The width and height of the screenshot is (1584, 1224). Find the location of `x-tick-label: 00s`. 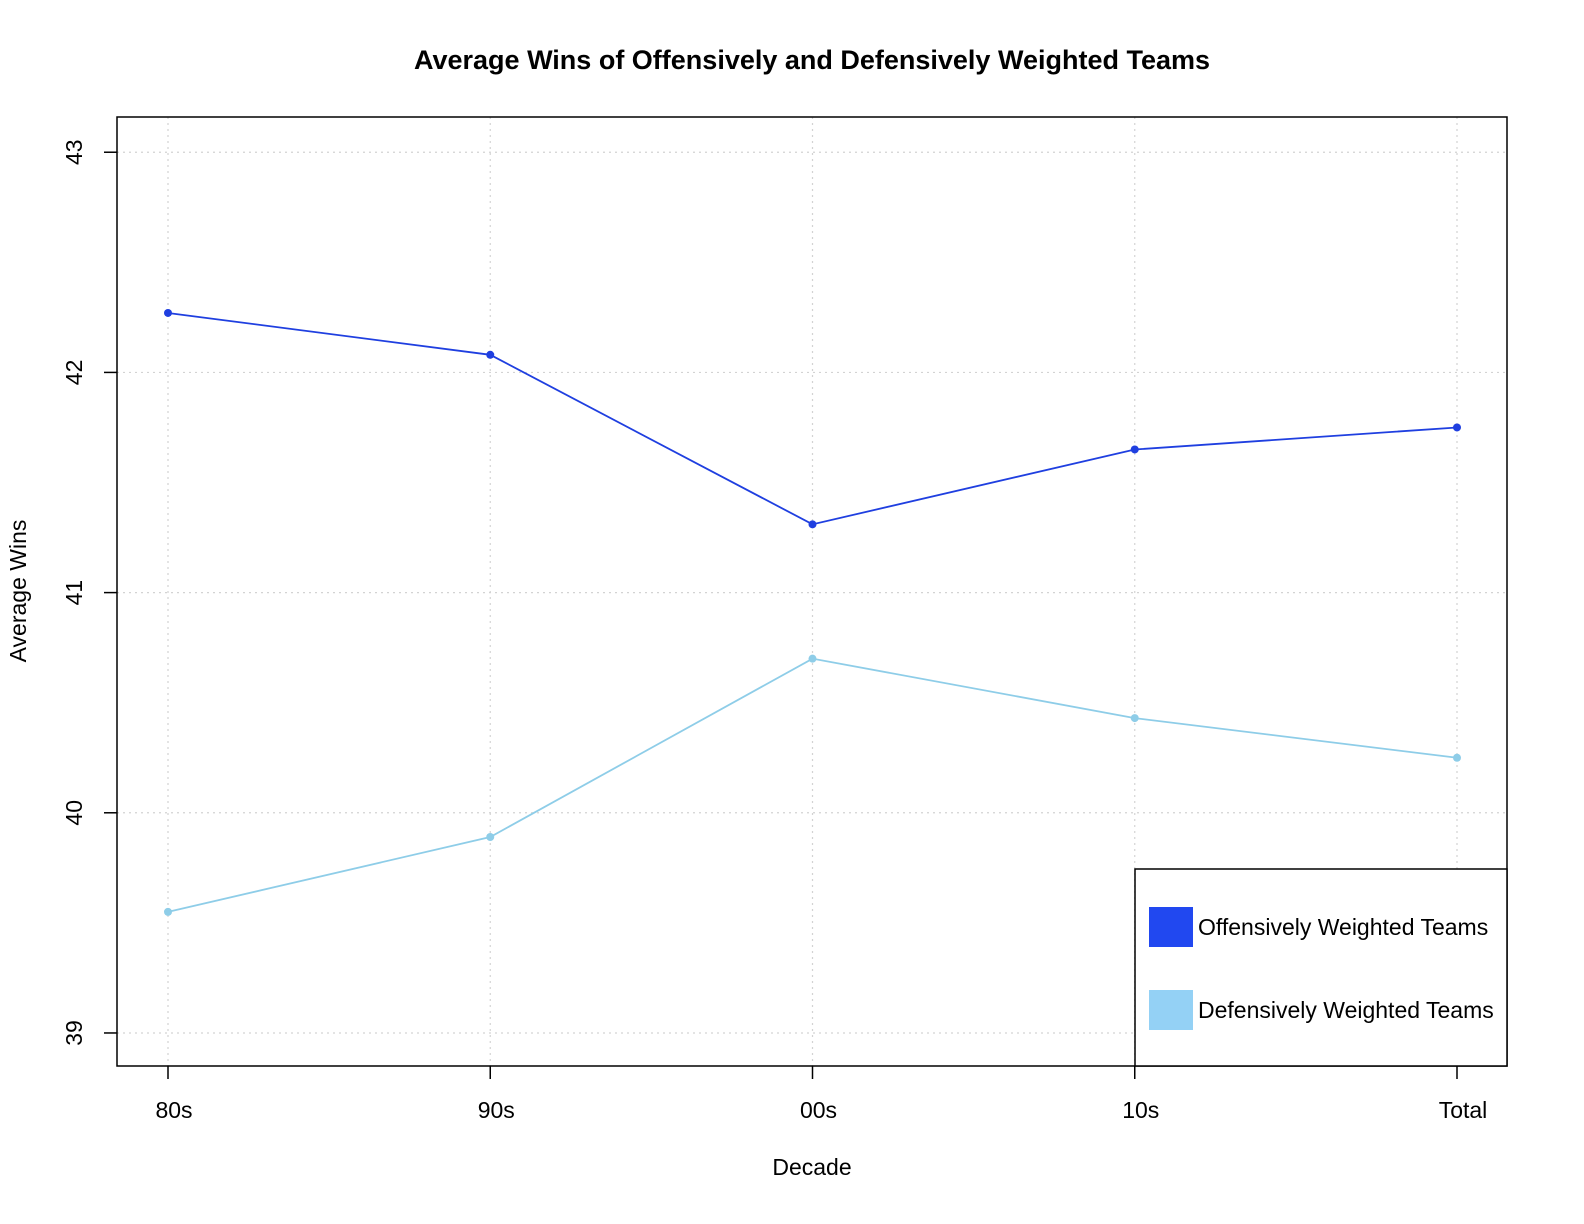

x-tick-label: 00s is located at coordinates (818, 1110).